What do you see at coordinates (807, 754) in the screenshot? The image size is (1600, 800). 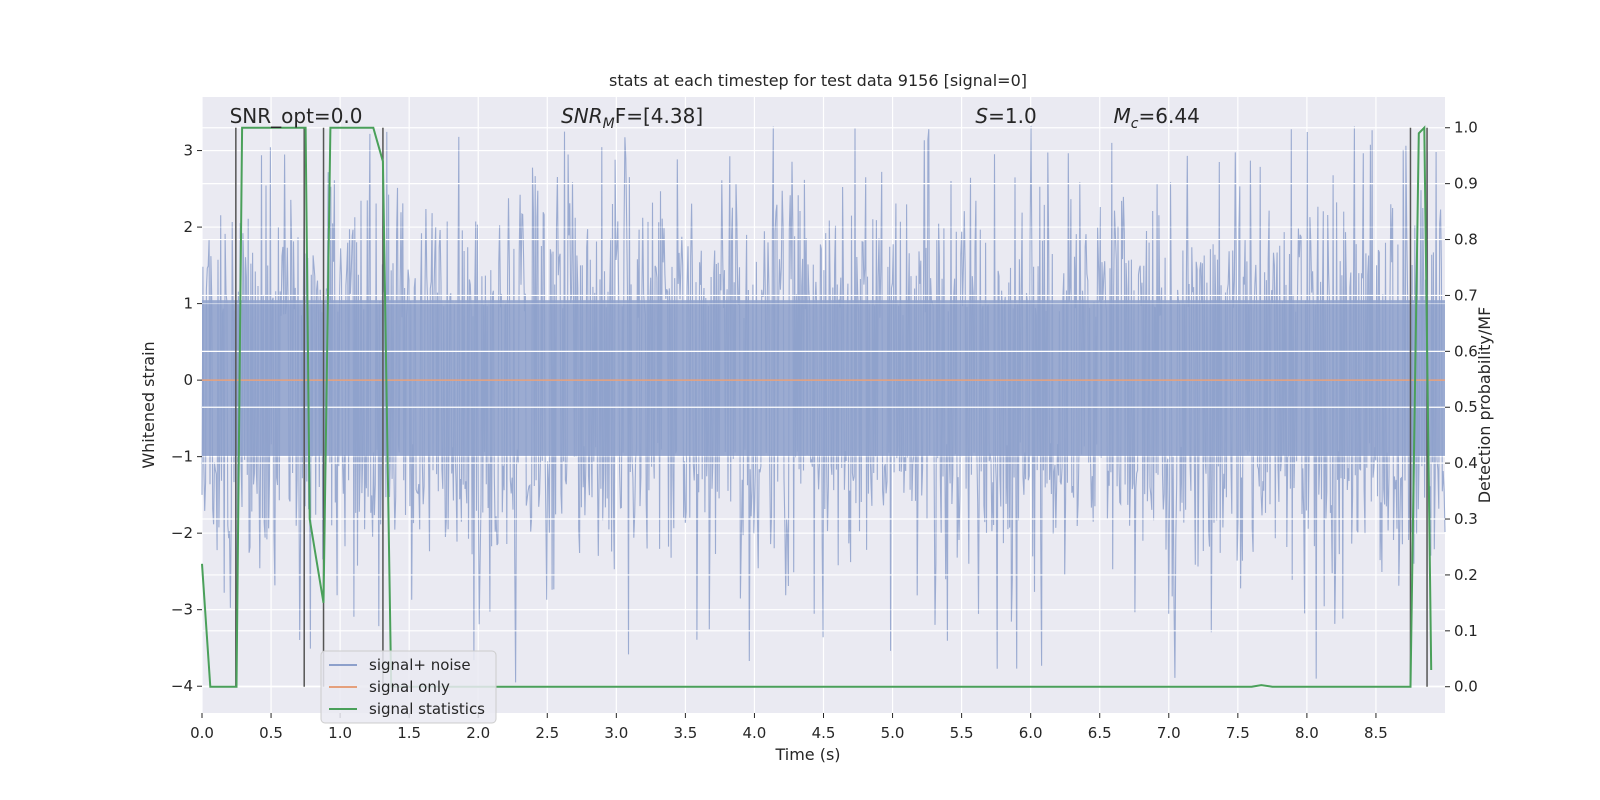 I see `x-axis-label: Time (s)` at bounding box center [807, 754].